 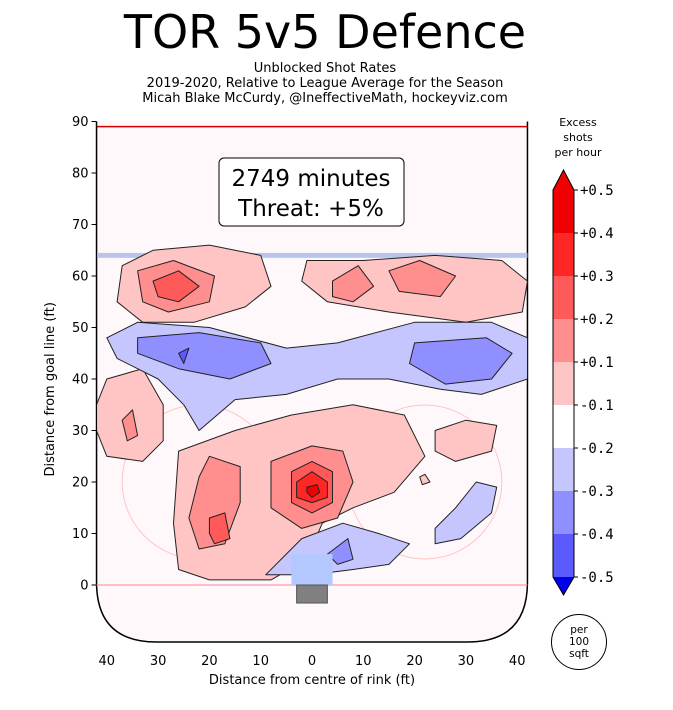 What do you see at coordinates (50, 389) in the screenshot?
I see `y-axis-label: Distance from goal line (ft)` at bounding box center [50, 389].